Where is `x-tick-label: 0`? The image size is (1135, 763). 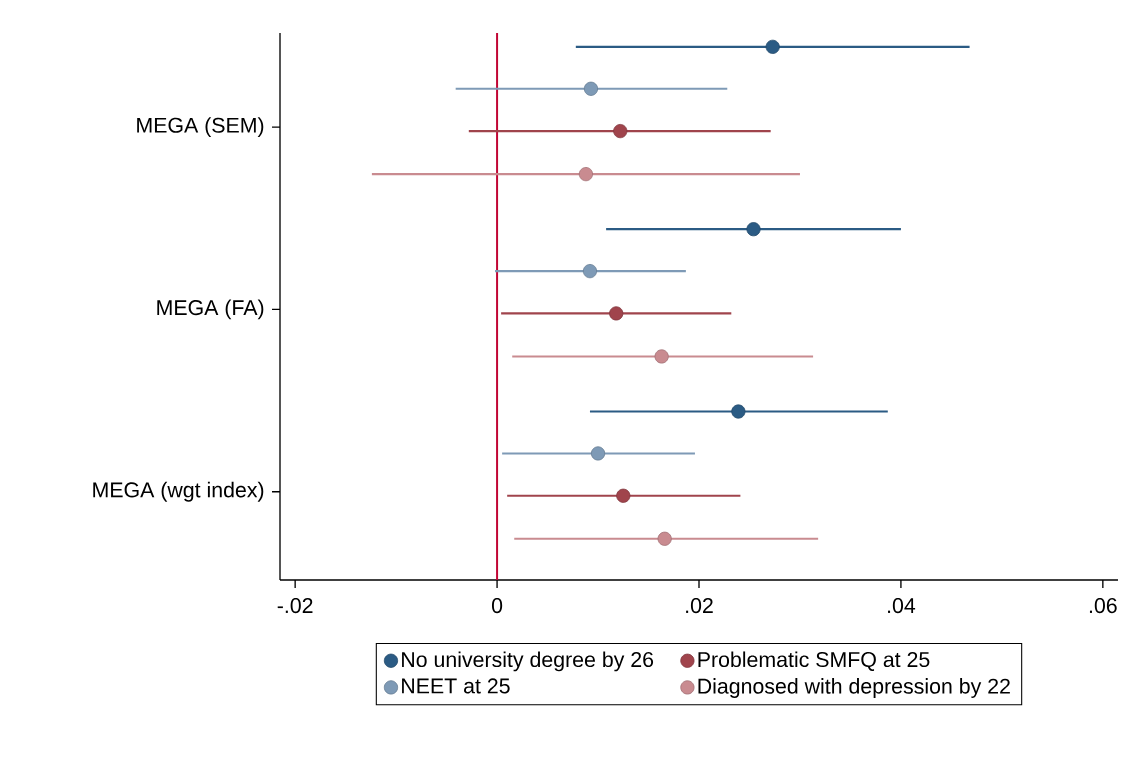
x-tick-label: 0 is located at coordinates (497, 606).